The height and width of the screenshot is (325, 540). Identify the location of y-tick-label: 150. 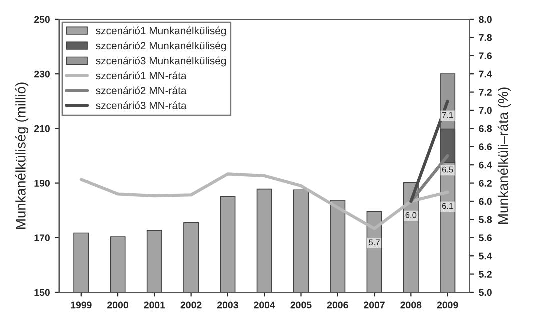
(42, 292).